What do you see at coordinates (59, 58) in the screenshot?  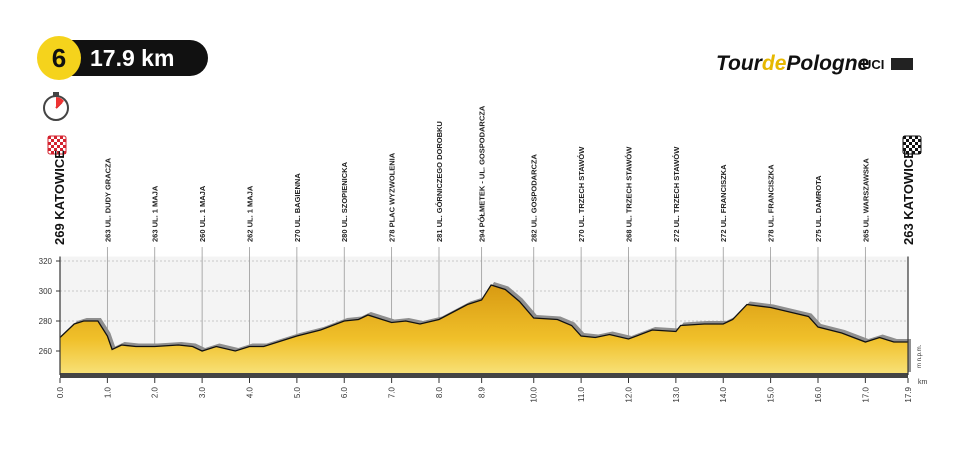 I see `stage-number-circle` at bounding box center [59, 58].